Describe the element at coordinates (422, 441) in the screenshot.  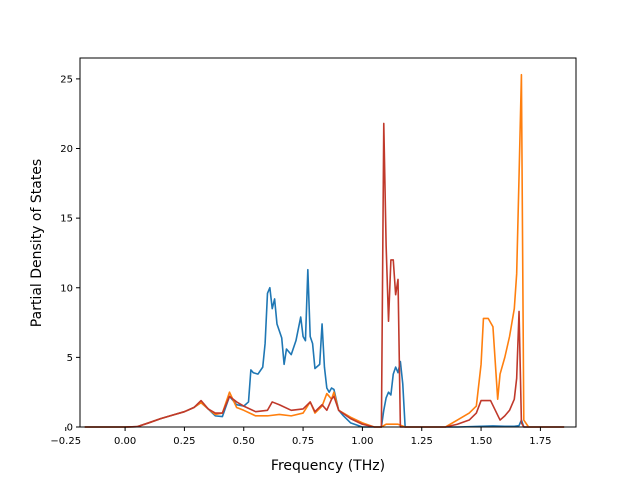
I see `x-tick-label: 1.25` at that location.